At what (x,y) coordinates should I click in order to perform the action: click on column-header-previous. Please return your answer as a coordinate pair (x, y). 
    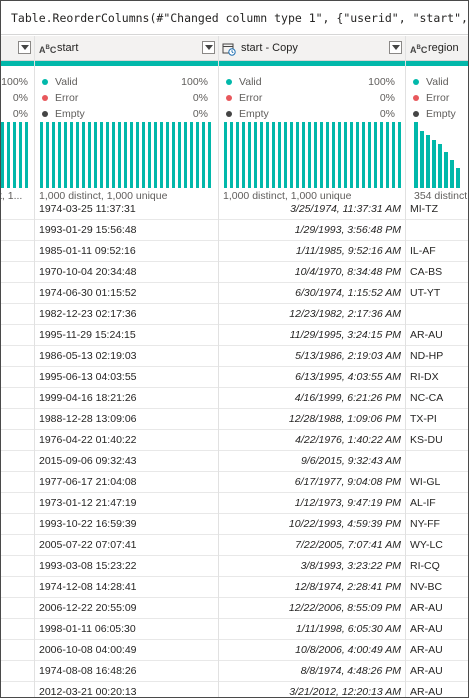
    Looking at the image, I should click on (17, 48).